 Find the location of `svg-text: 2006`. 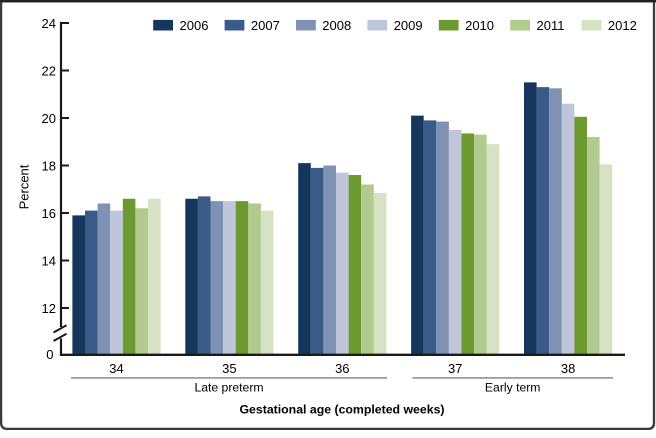

svg-text: 2006 is located at coordinates (194, 25).